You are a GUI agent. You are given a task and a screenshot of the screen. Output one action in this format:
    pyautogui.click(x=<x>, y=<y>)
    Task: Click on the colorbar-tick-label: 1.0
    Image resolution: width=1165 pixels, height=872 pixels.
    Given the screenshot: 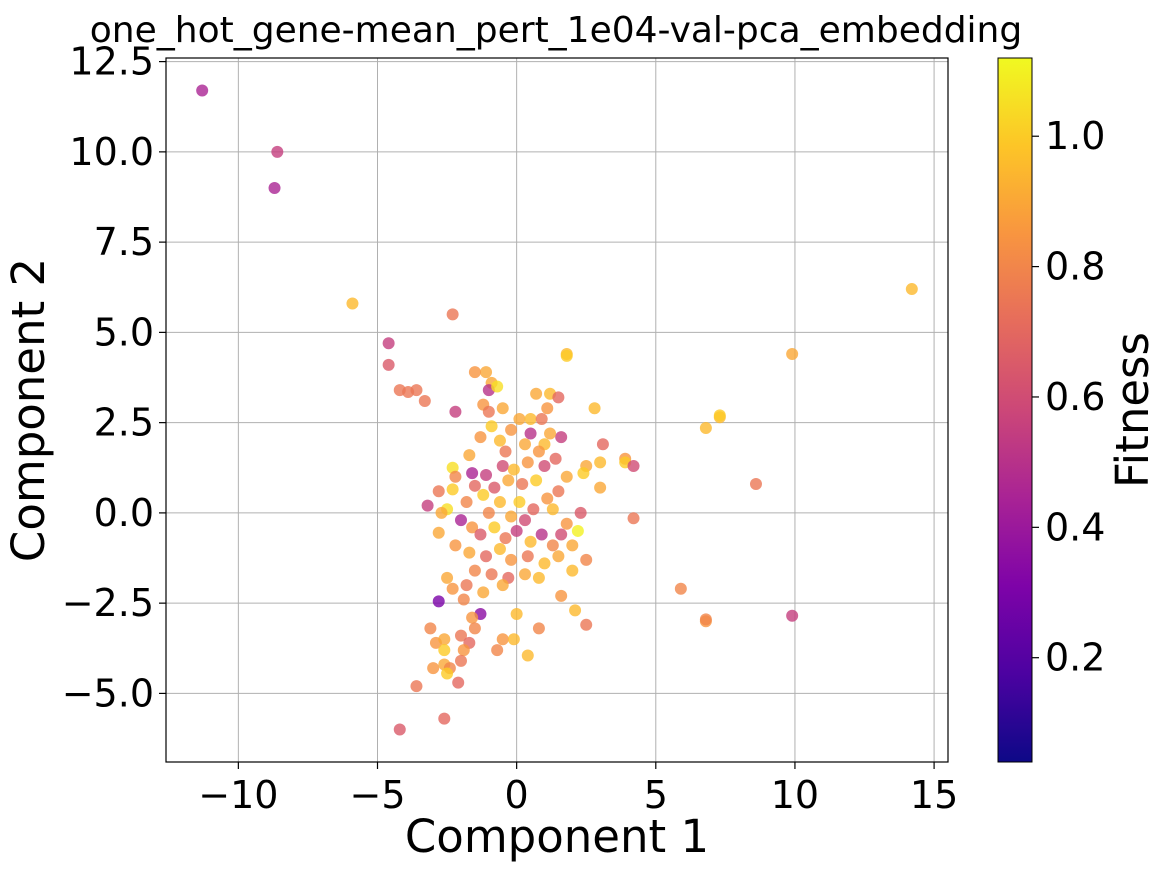 What is the action you would take?
    pyautogui.click(x=1075, y=136)
    